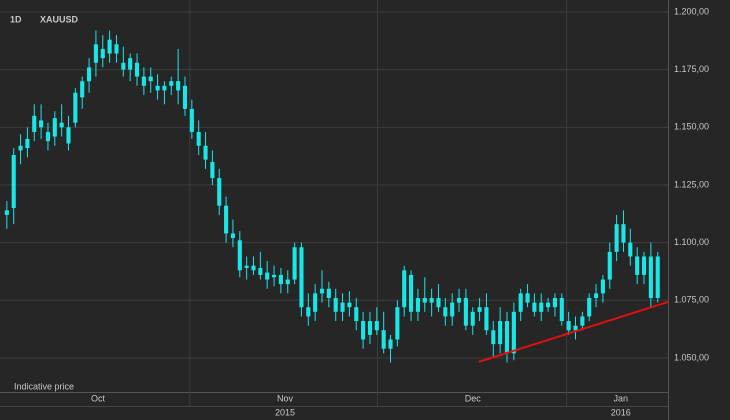  Describe the element at coordinates (59, 19) in the screenshot. I see `chart-title: XAUUSD` at that location.